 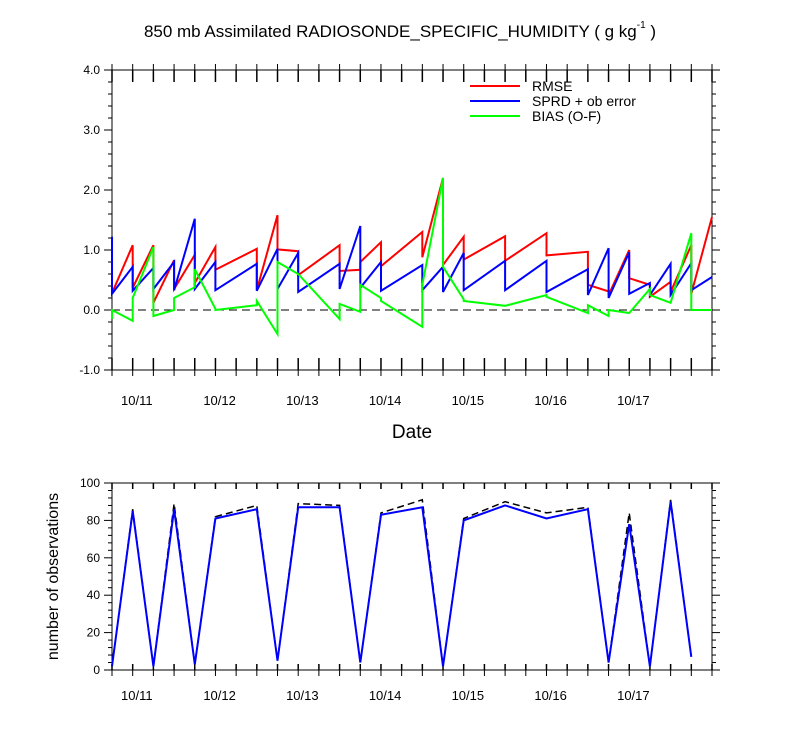 What do you see at coordinates (91, 310) in the screenshot?
I see `y-tick-label: 0.0` at bounding box center [91, 310].